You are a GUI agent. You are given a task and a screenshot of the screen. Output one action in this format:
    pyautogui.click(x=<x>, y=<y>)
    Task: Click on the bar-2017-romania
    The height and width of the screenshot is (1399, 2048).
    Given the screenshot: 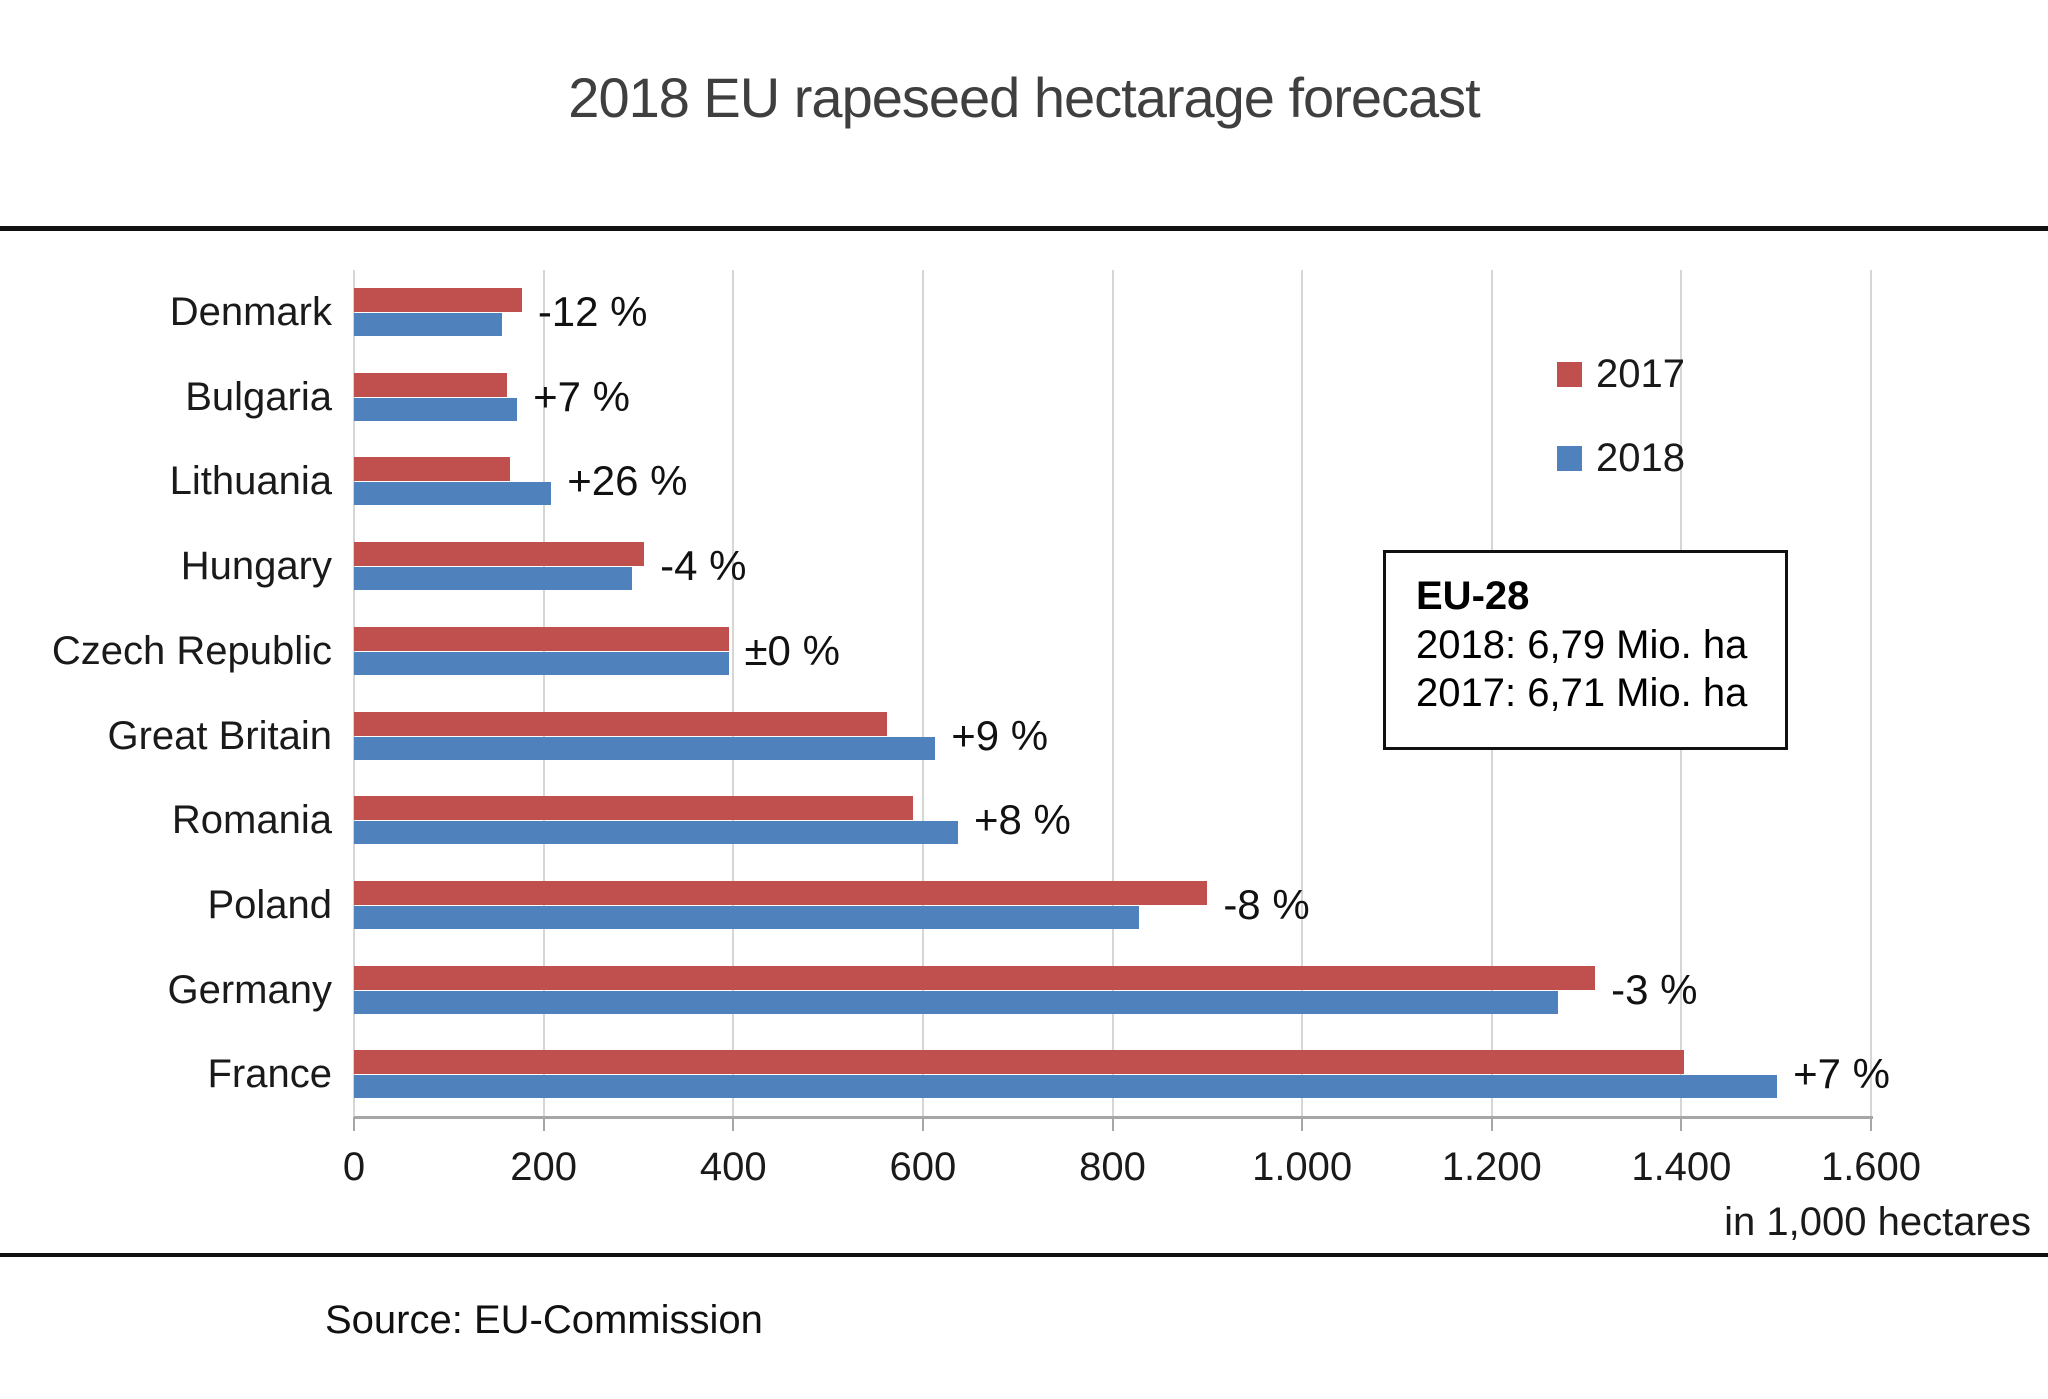 What is the action you would take?
    pyautogui.click(x=634, y=808)
    